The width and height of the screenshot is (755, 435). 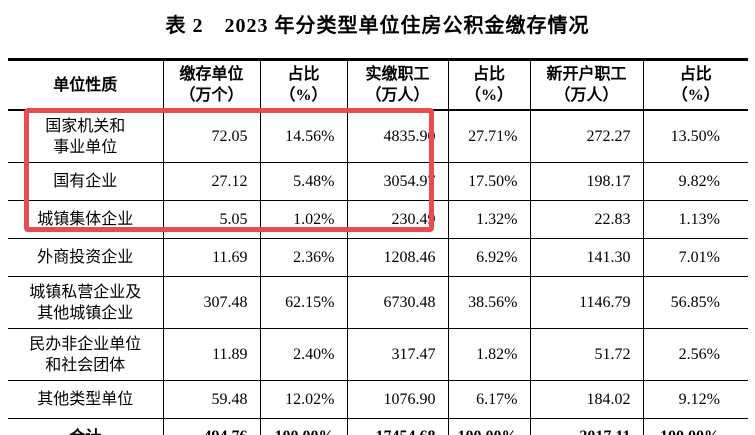 I want to click on row-label: 国家机关和 事业单位, so click(x=85, y=136).